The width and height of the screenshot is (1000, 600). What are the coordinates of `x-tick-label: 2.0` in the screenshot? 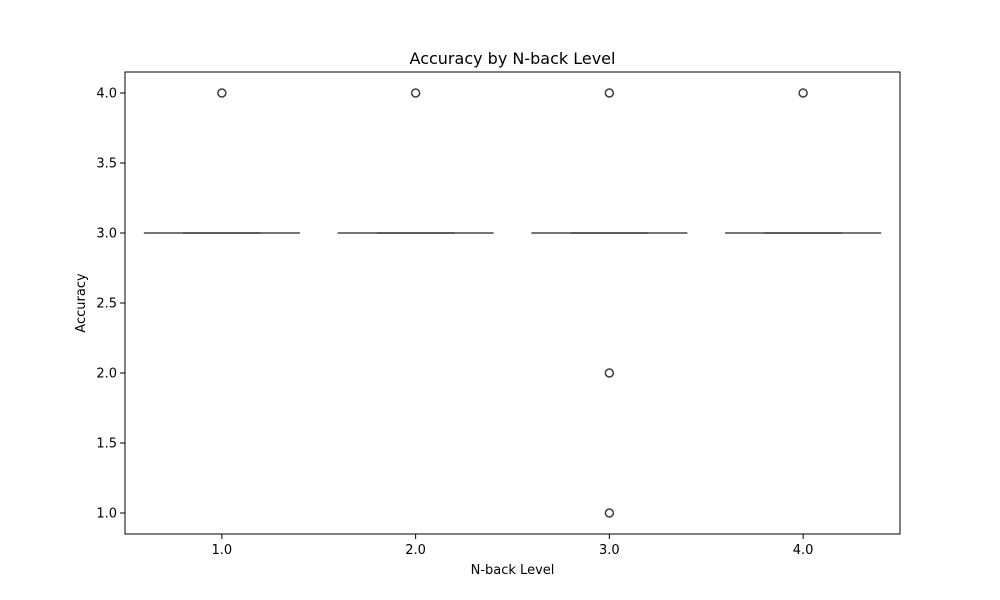 It's located at (415, 550).